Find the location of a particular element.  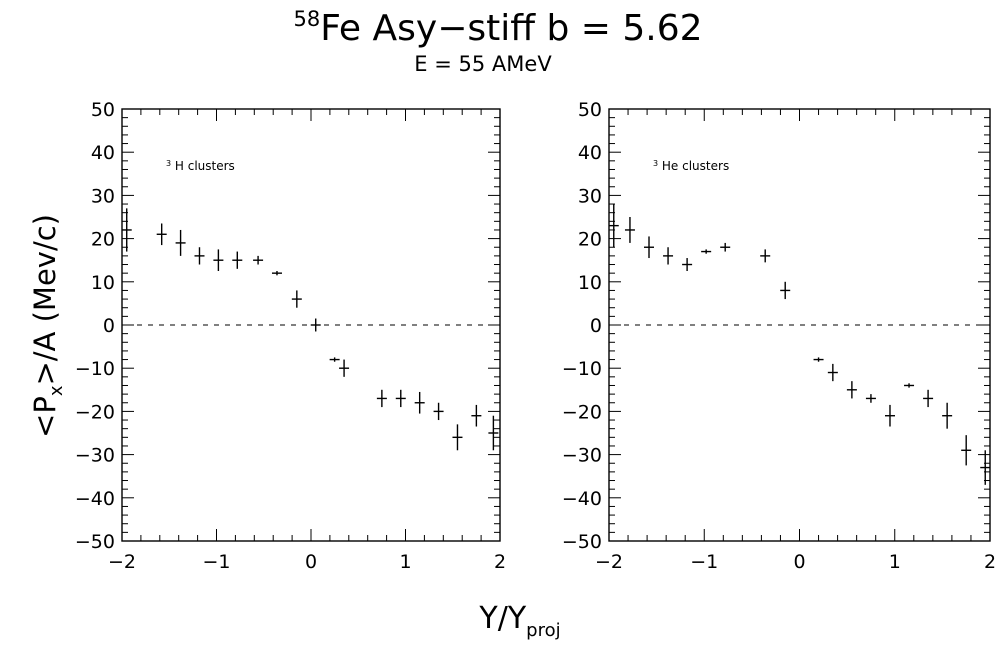

chart-title: 58Fe Asy−stiff b = 5.62 is located at coordinates (497, 28).